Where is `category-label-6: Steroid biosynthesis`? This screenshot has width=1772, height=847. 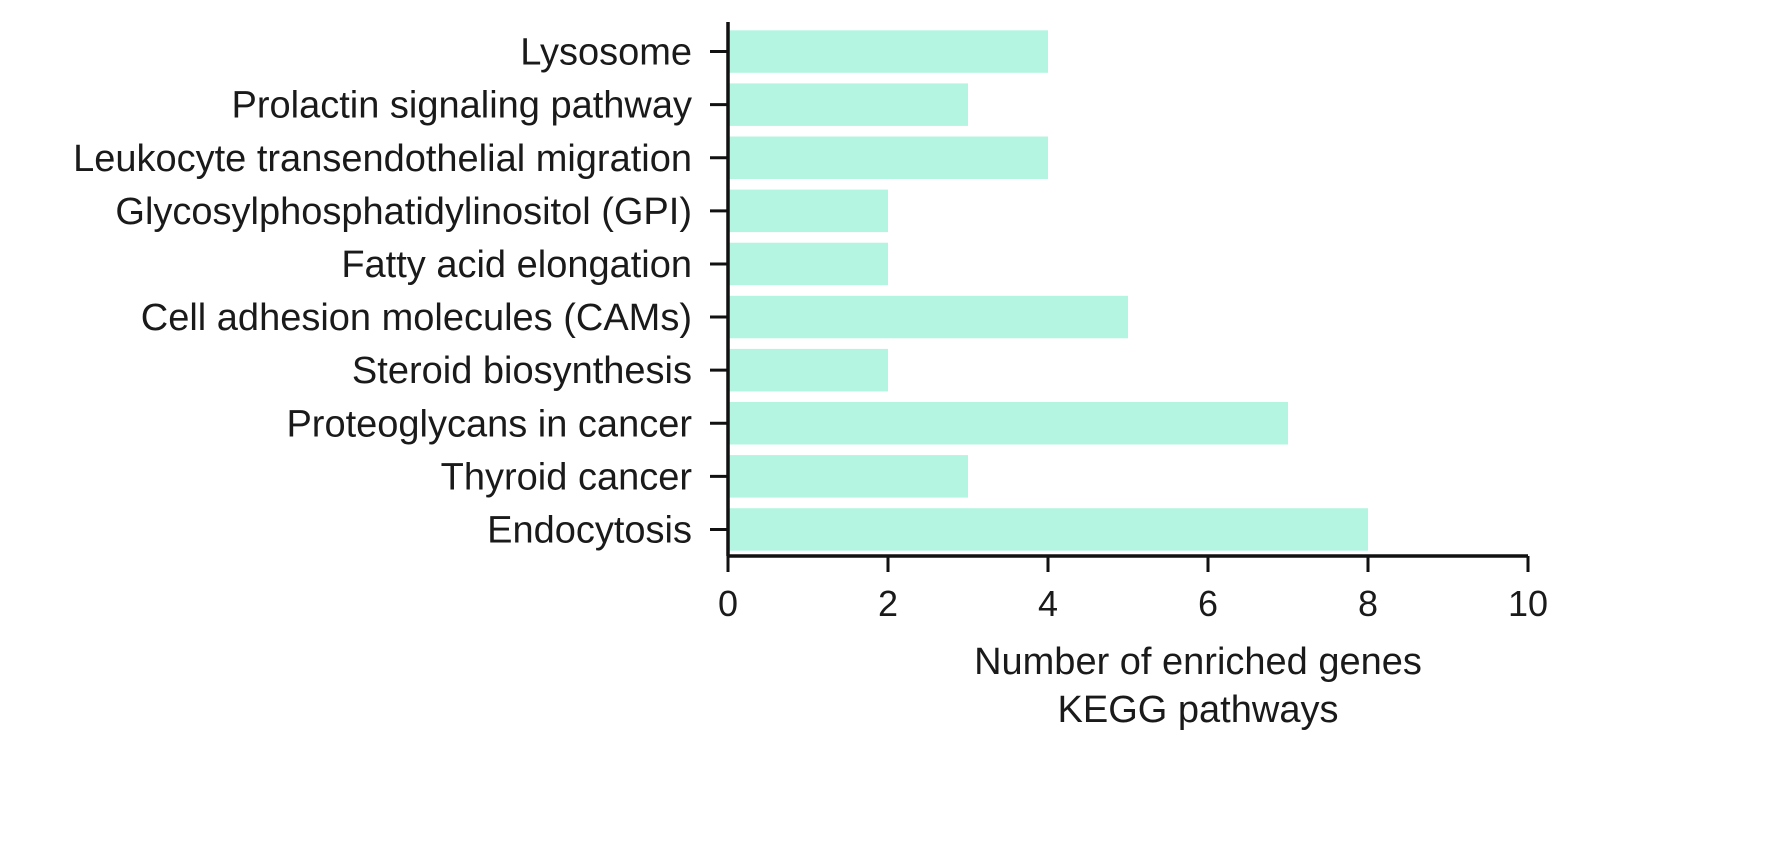
category-label-6: Steroid biosynthesis is located at coordinates (522, 371).